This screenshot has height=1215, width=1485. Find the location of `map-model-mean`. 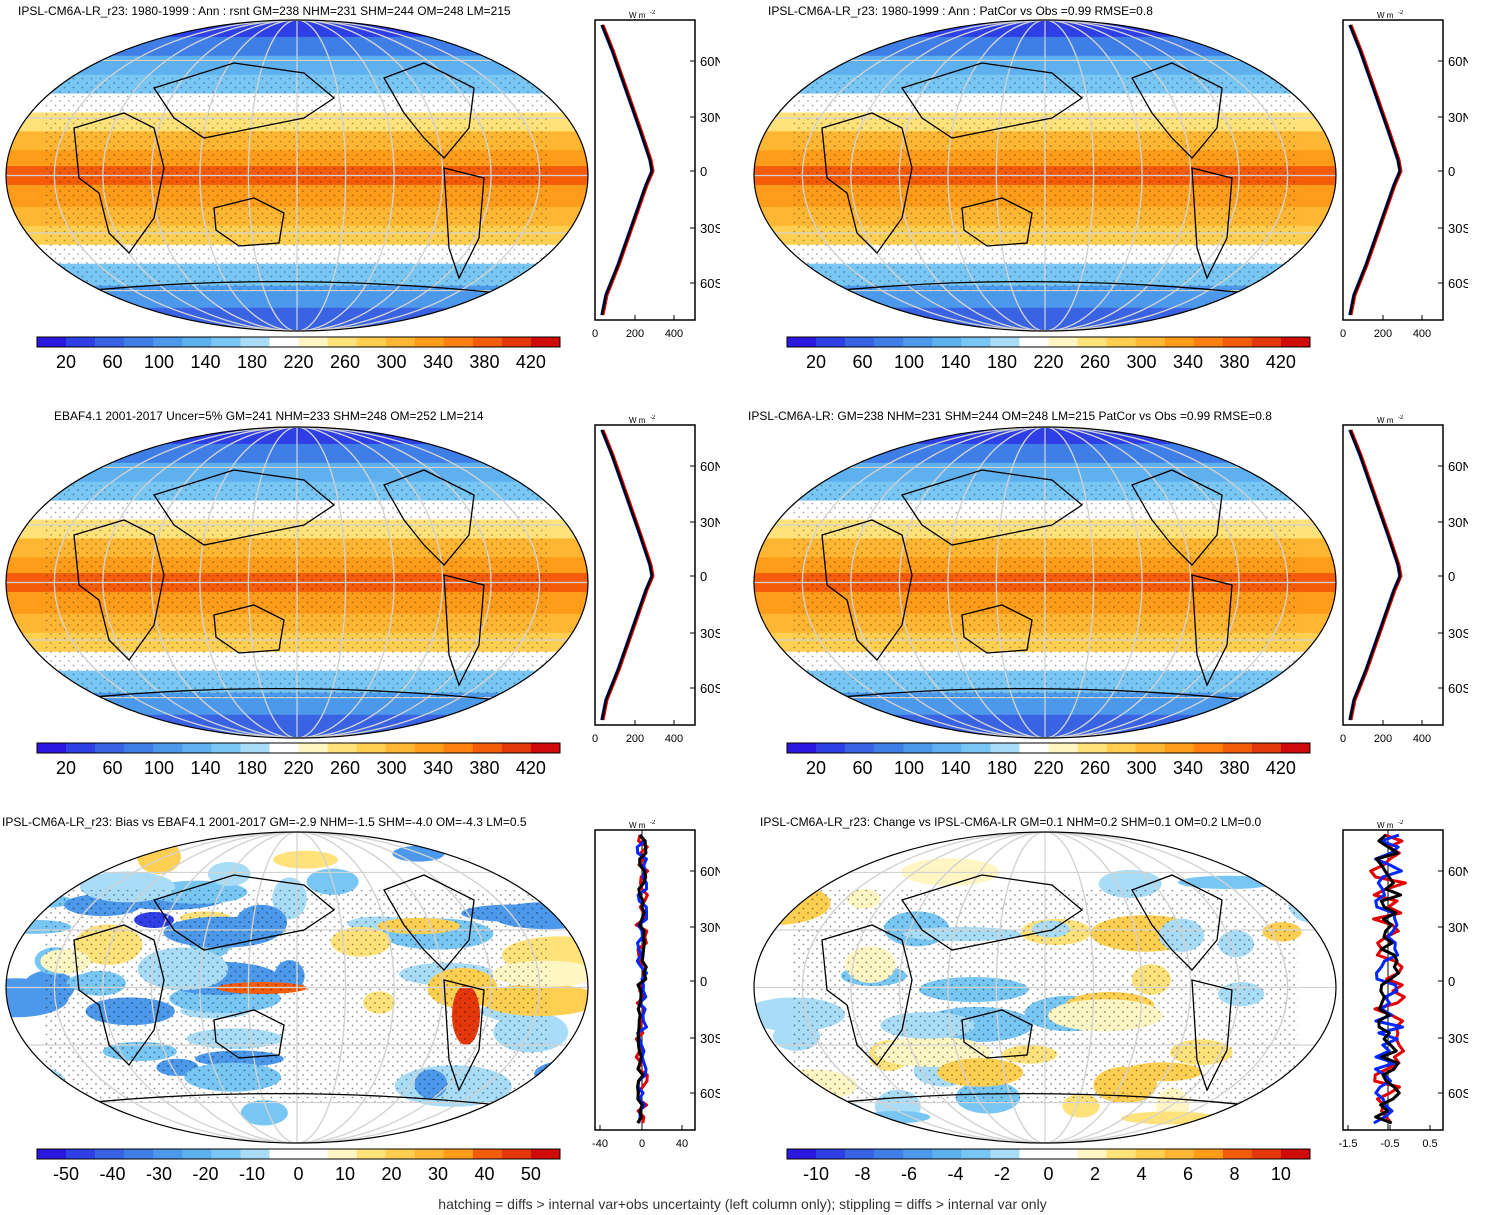

map-model-mean is located at coordinates (297, 175).